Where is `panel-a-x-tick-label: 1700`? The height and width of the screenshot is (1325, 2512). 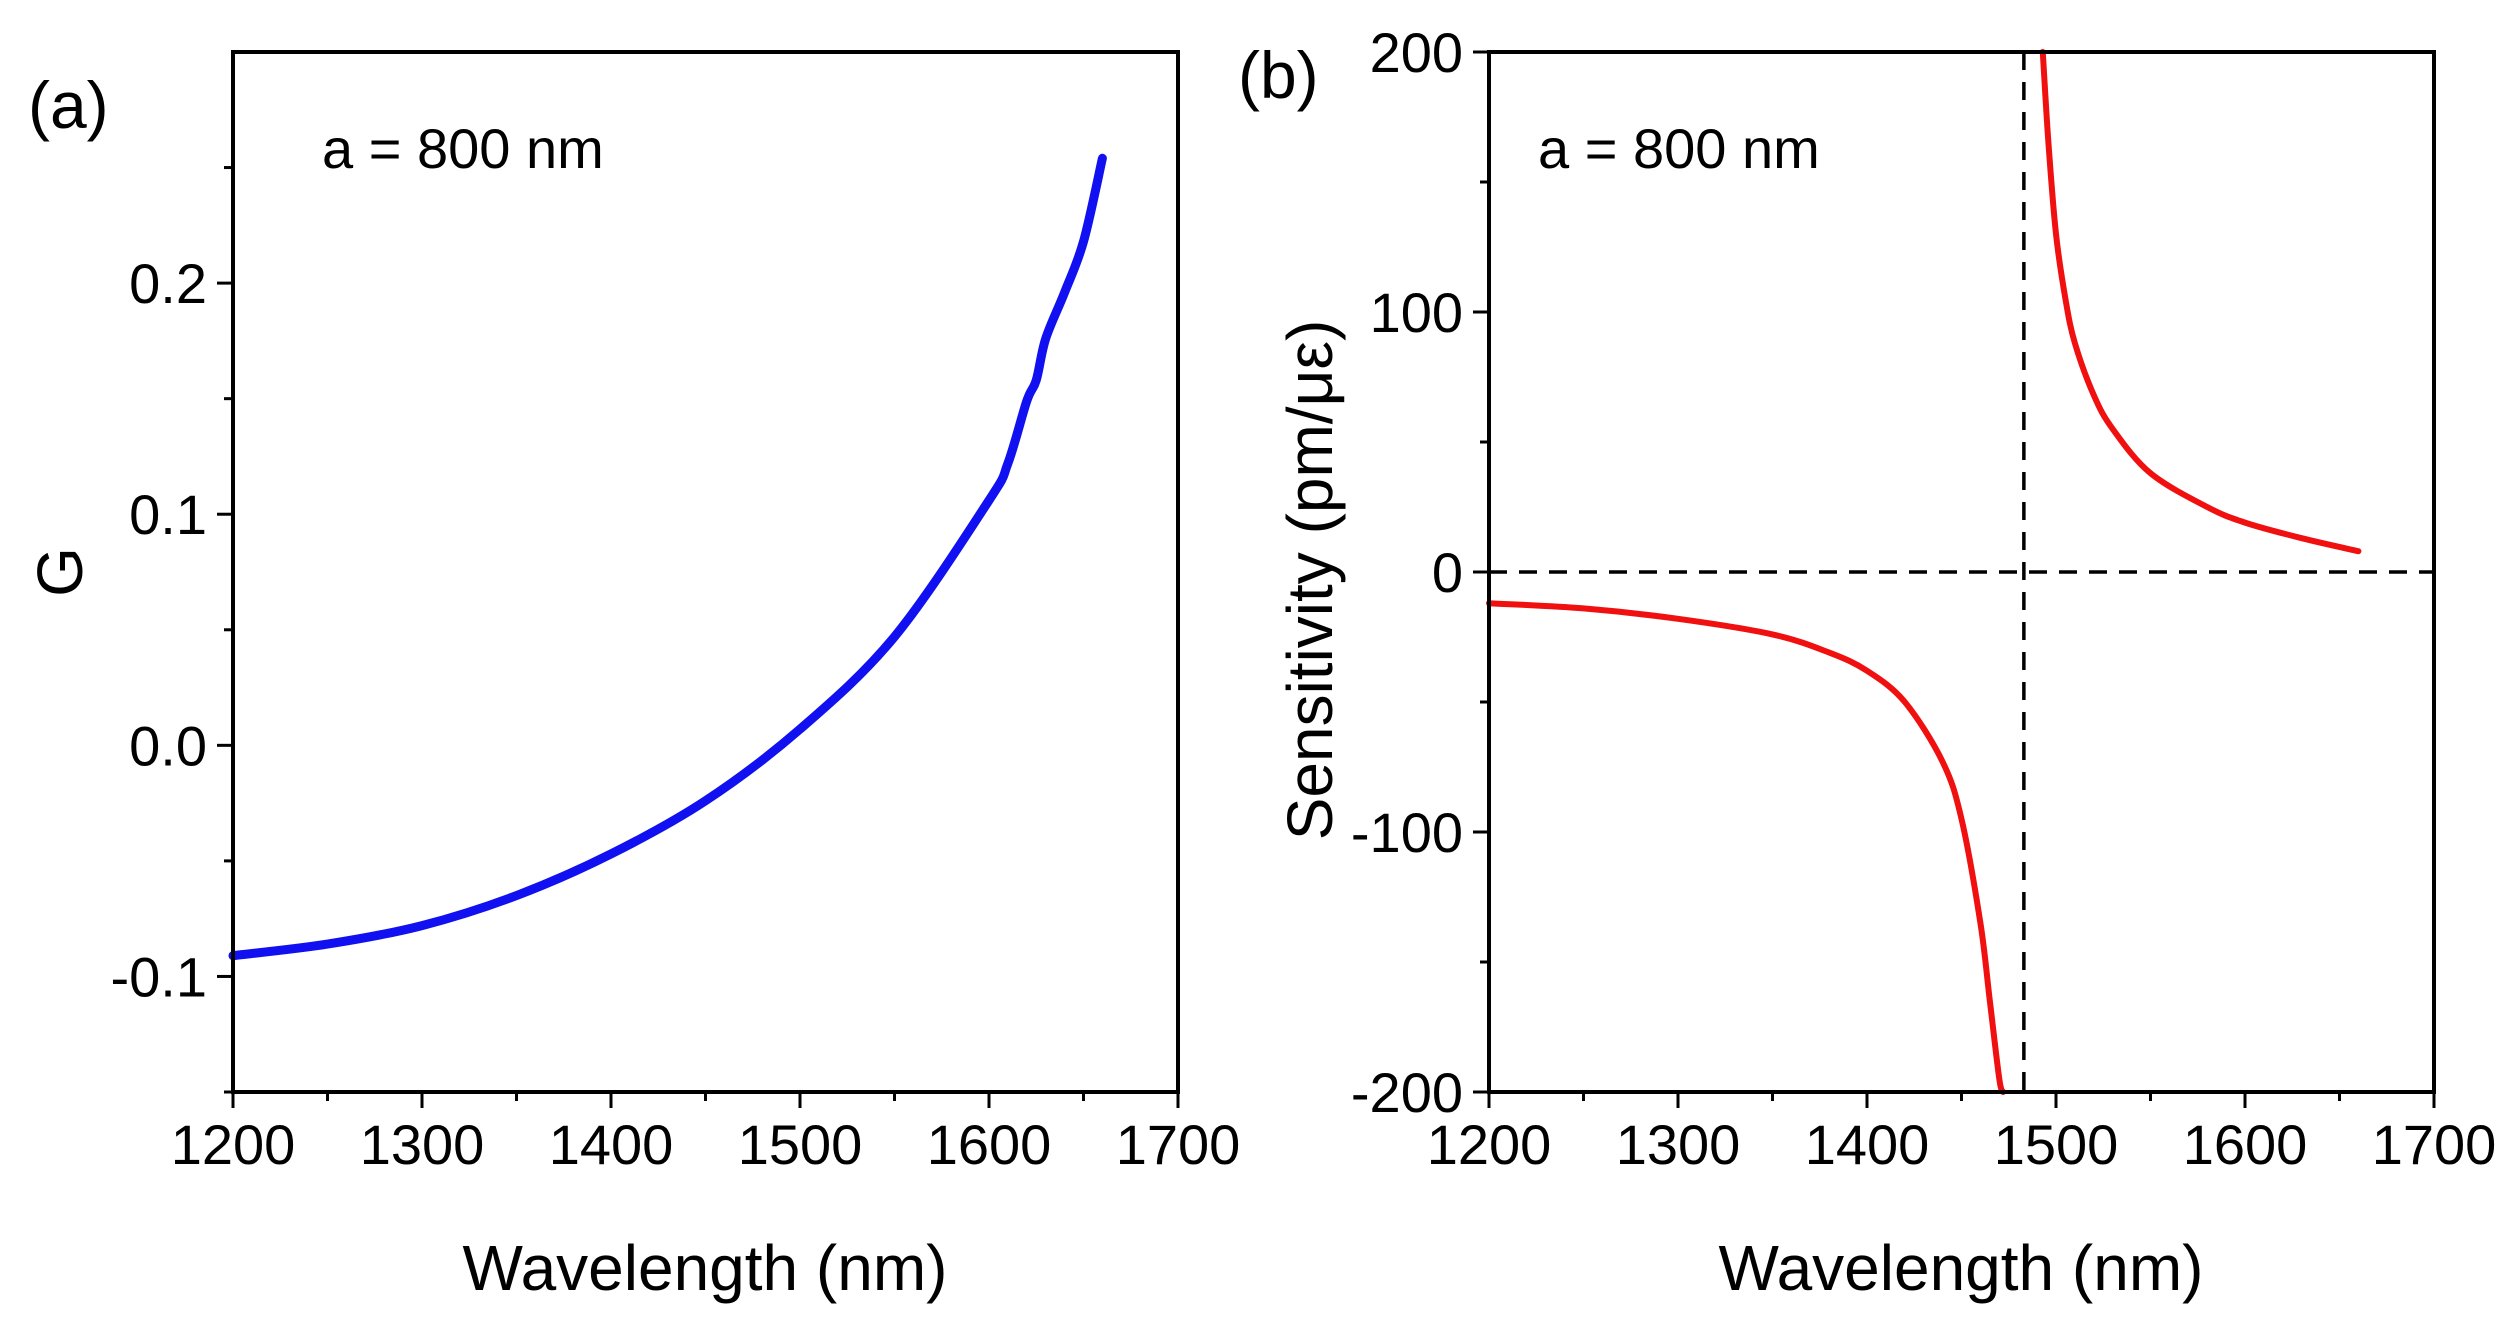 panel-a-x-tick-label: 1700 is located at coordinates (1178, 1144).